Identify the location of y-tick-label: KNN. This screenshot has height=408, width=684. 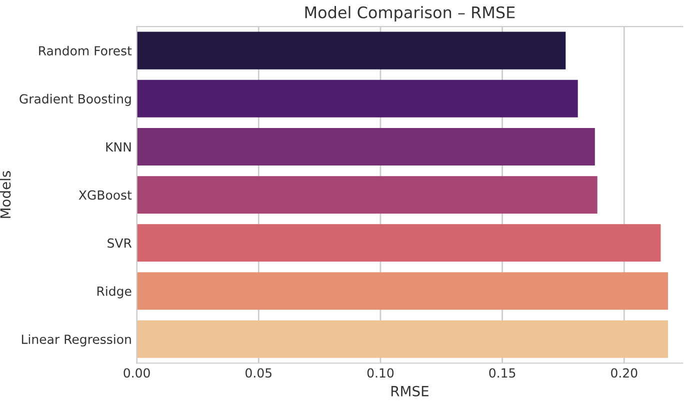
(118, 147).